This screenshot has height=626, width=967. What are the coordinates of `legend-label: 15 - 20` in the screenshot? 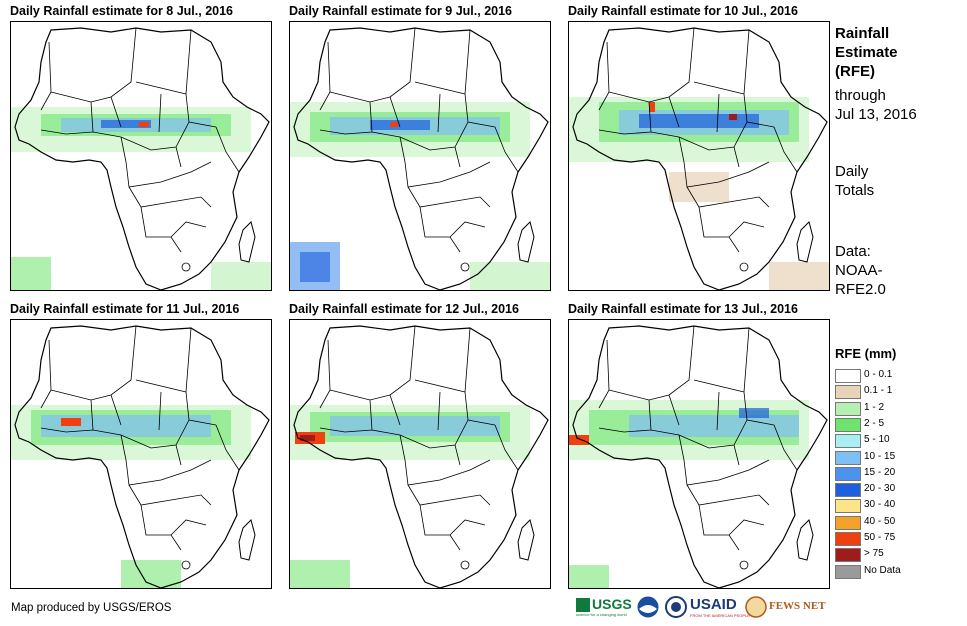 It's located at (880, 472).